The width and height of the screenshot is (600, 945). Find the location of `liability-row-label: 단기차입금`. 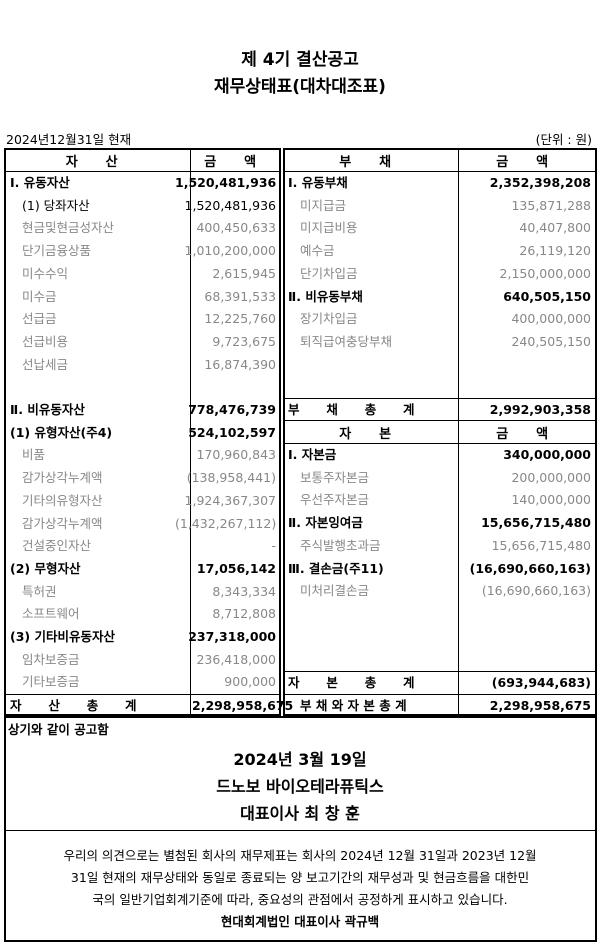

liability-row-label: 단기차입금 is located at coordinates (329, 273).